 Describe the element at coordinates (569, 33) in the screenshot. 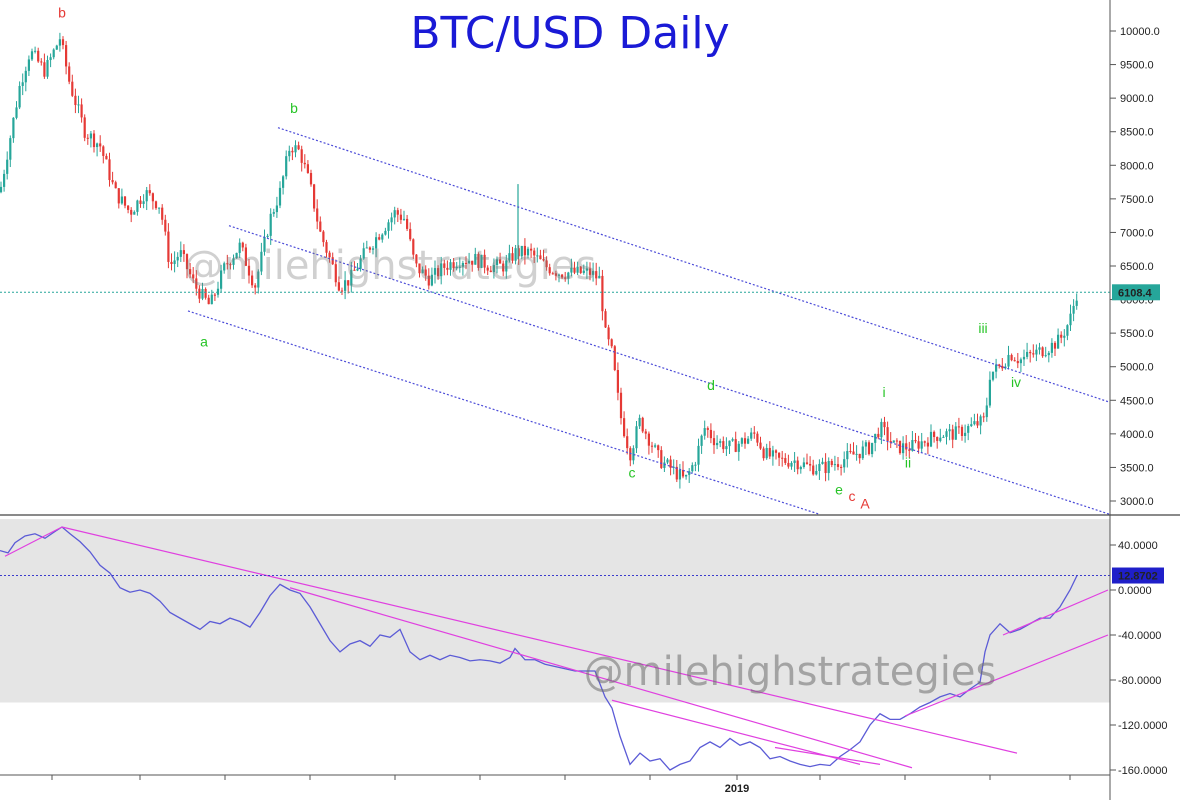

I see `chart-title: BTC/USD Daily` at that location.